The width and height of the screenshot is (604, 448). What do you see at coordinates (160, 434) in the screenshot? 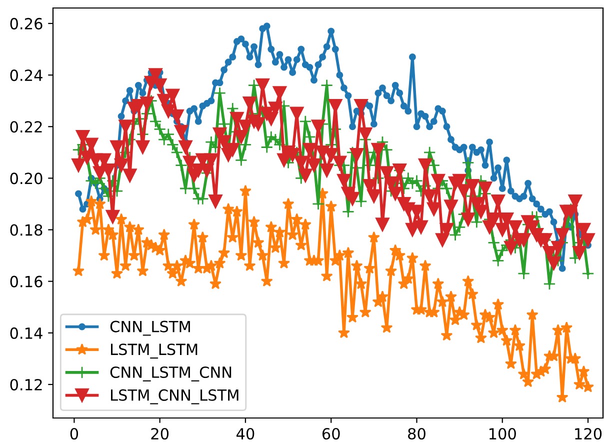
I see `x-tick-label: 20` at bounding box center [160, 434].